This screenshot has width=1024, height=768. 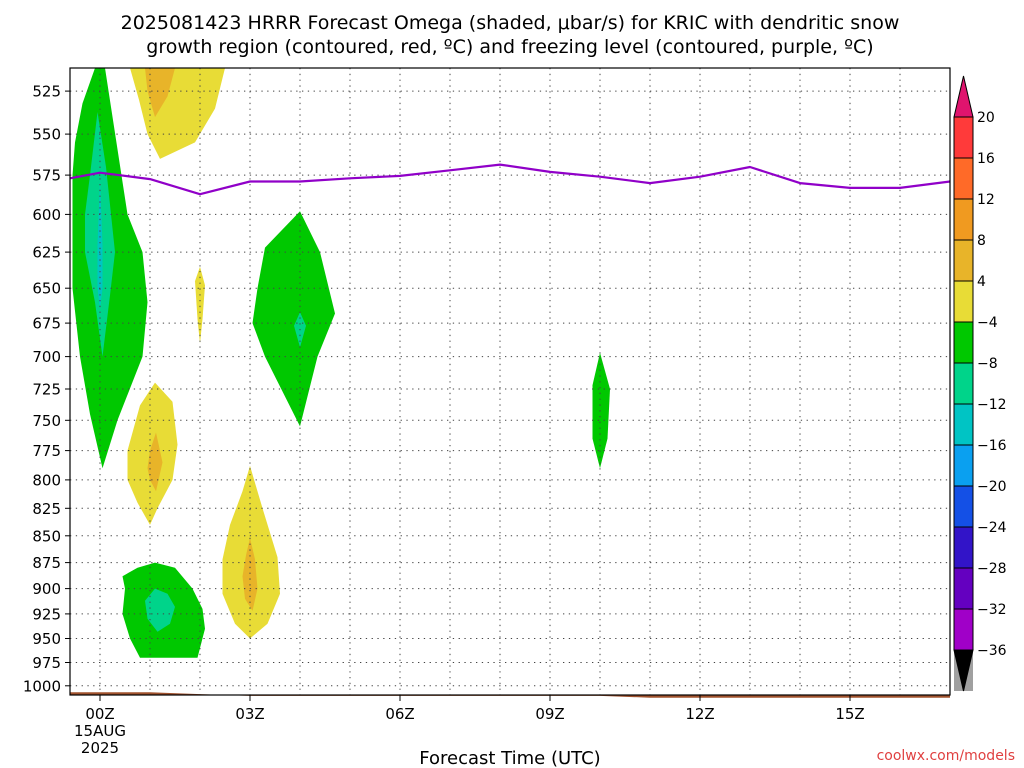 What do you see at coordinates (46, 324) in the screenshot?
I see `y-tick-label: 675` at bounding box center [46, 324].